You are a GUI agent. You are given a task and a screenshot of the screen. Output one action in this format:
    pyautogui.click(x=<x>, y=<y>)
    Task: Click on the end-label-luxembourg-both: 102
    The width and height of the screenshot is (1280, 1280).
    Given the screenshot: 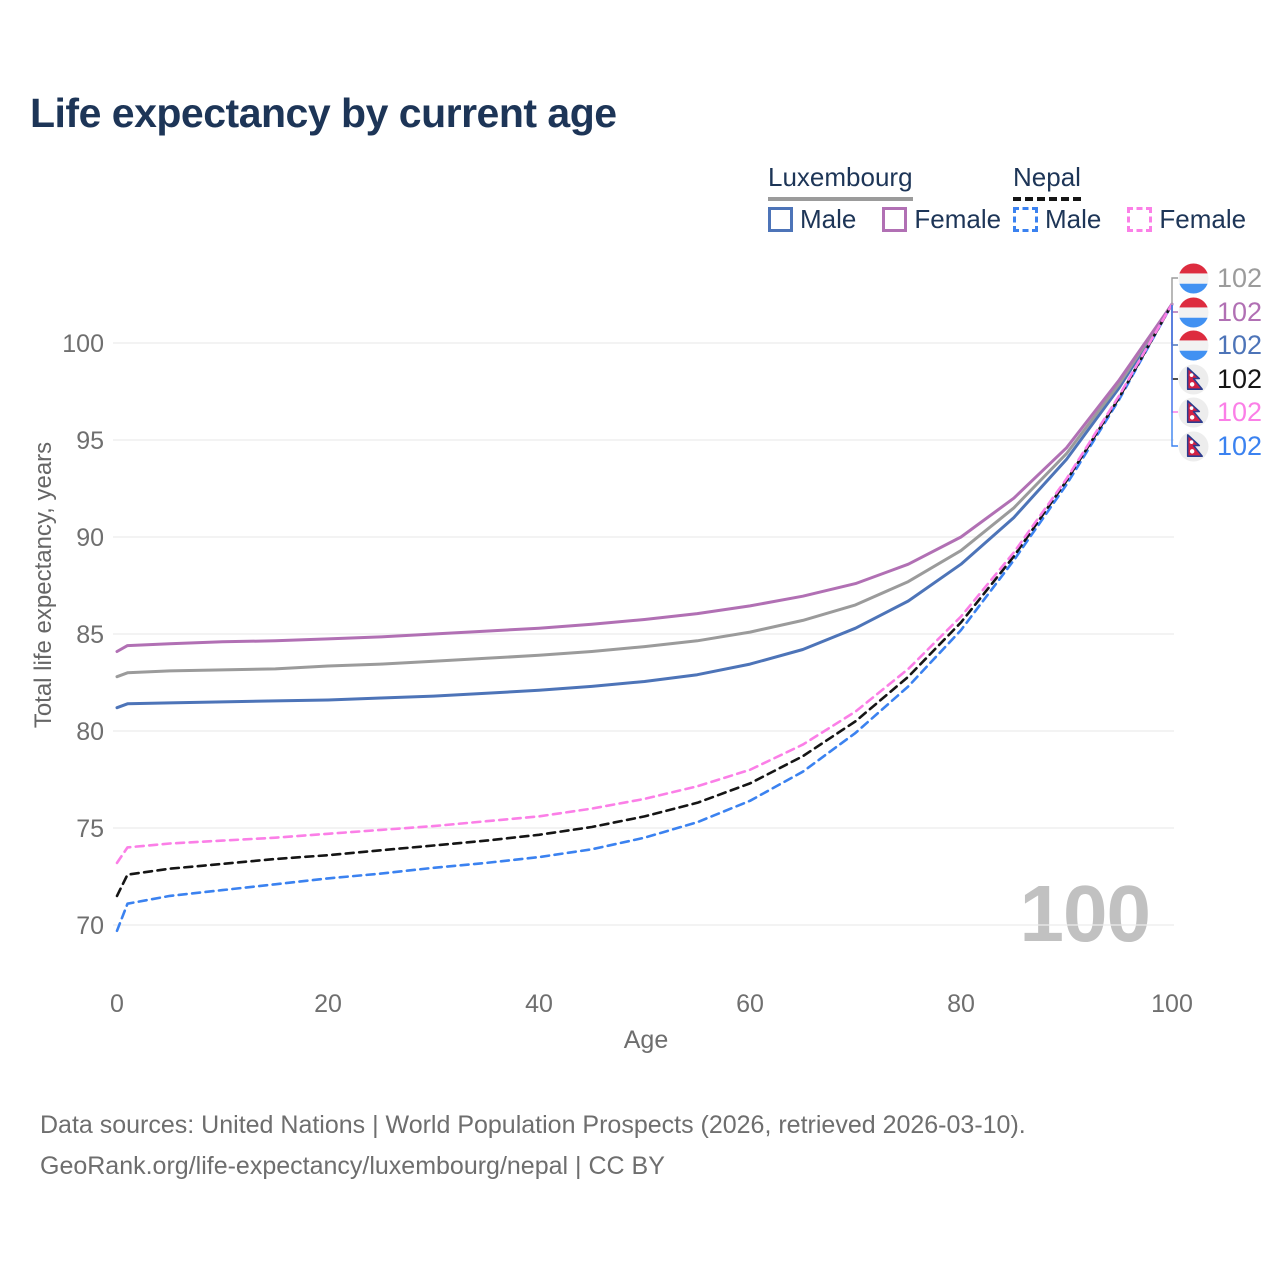 What is the action you would take?
    pyautogui.click(x=1220, y=278)
    